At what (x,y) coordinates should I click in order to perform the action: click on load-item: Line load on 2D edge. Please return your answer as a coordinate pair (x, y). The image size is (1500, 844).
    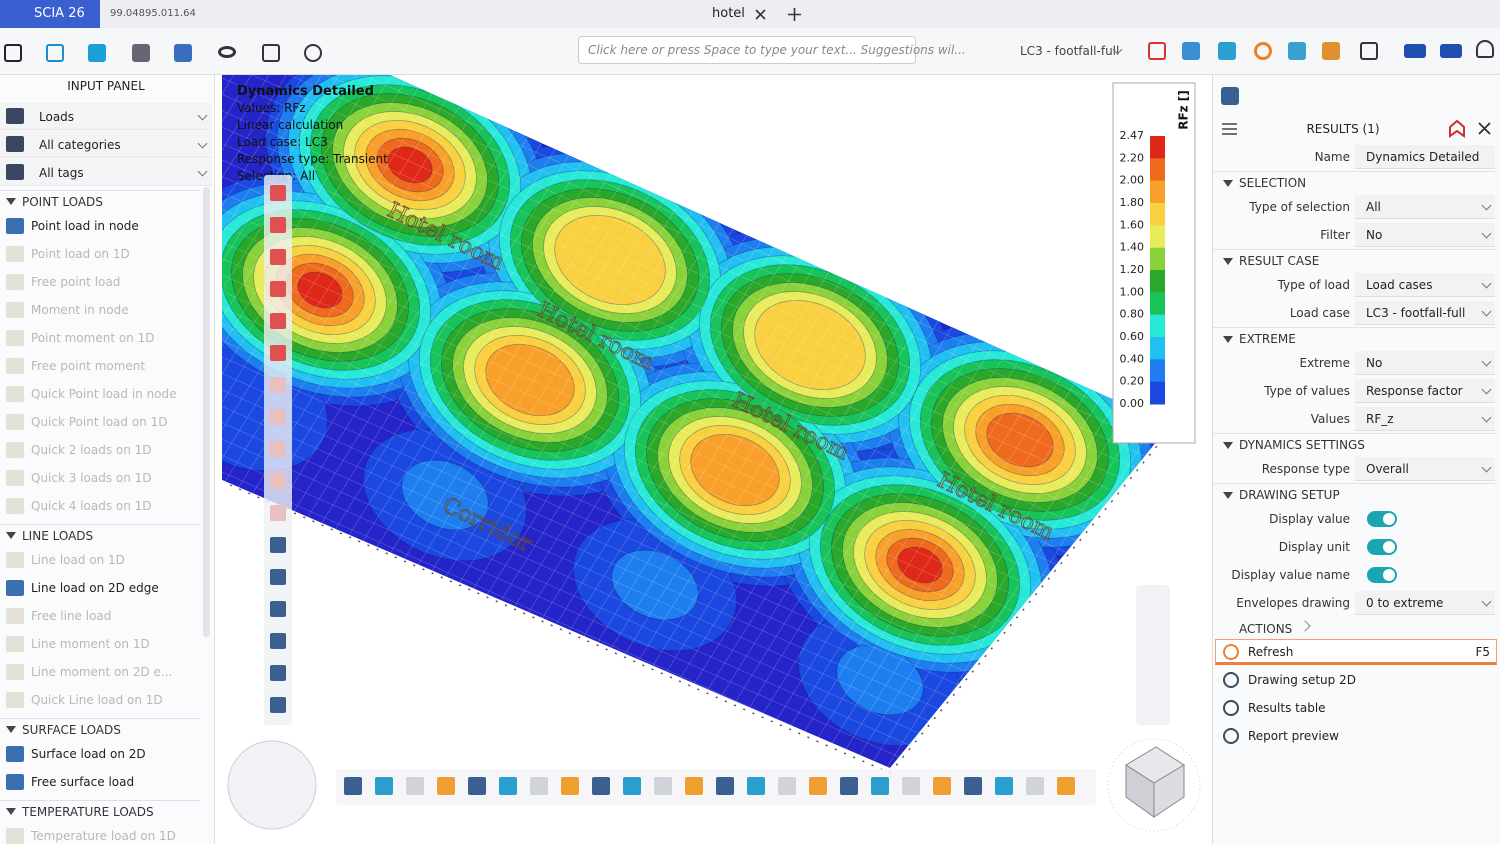
    Looking at the image, I should click on (95, 588).